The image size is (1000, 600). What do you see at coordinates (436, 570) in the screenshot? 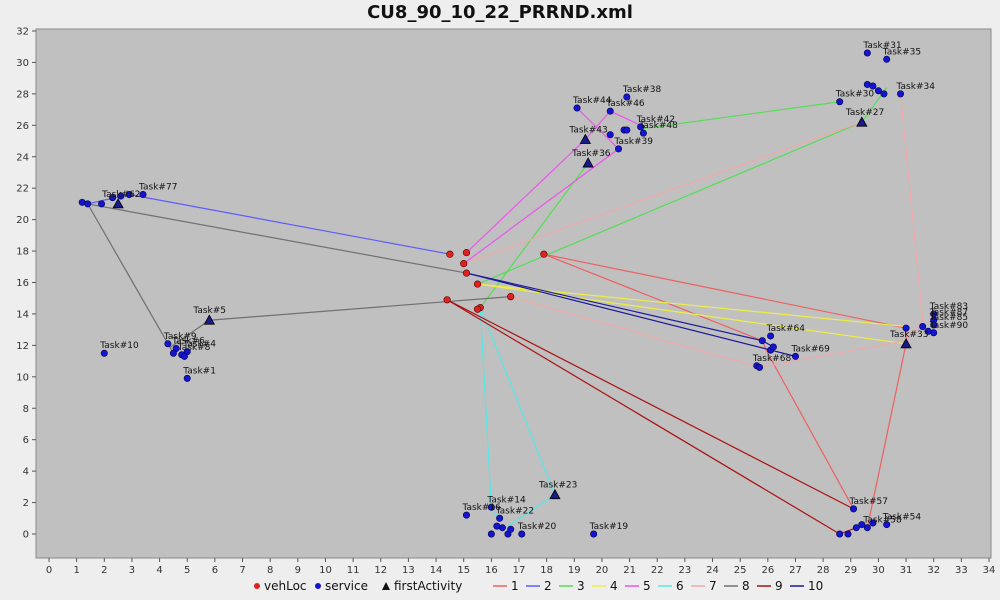
I see `x-tick-label: 14` at bounding box center [436, 570].